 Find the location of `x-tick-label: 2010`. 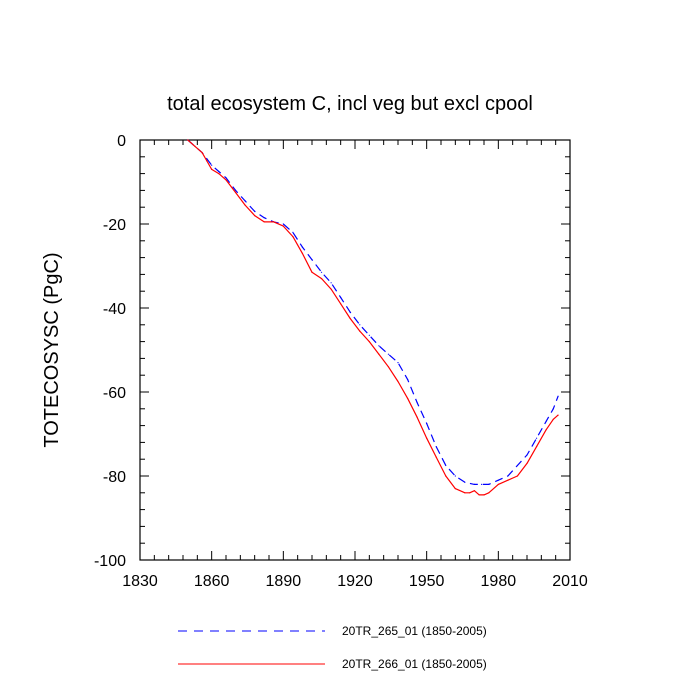

x-tick-label: 2010 is located at coordinates (570, 581).